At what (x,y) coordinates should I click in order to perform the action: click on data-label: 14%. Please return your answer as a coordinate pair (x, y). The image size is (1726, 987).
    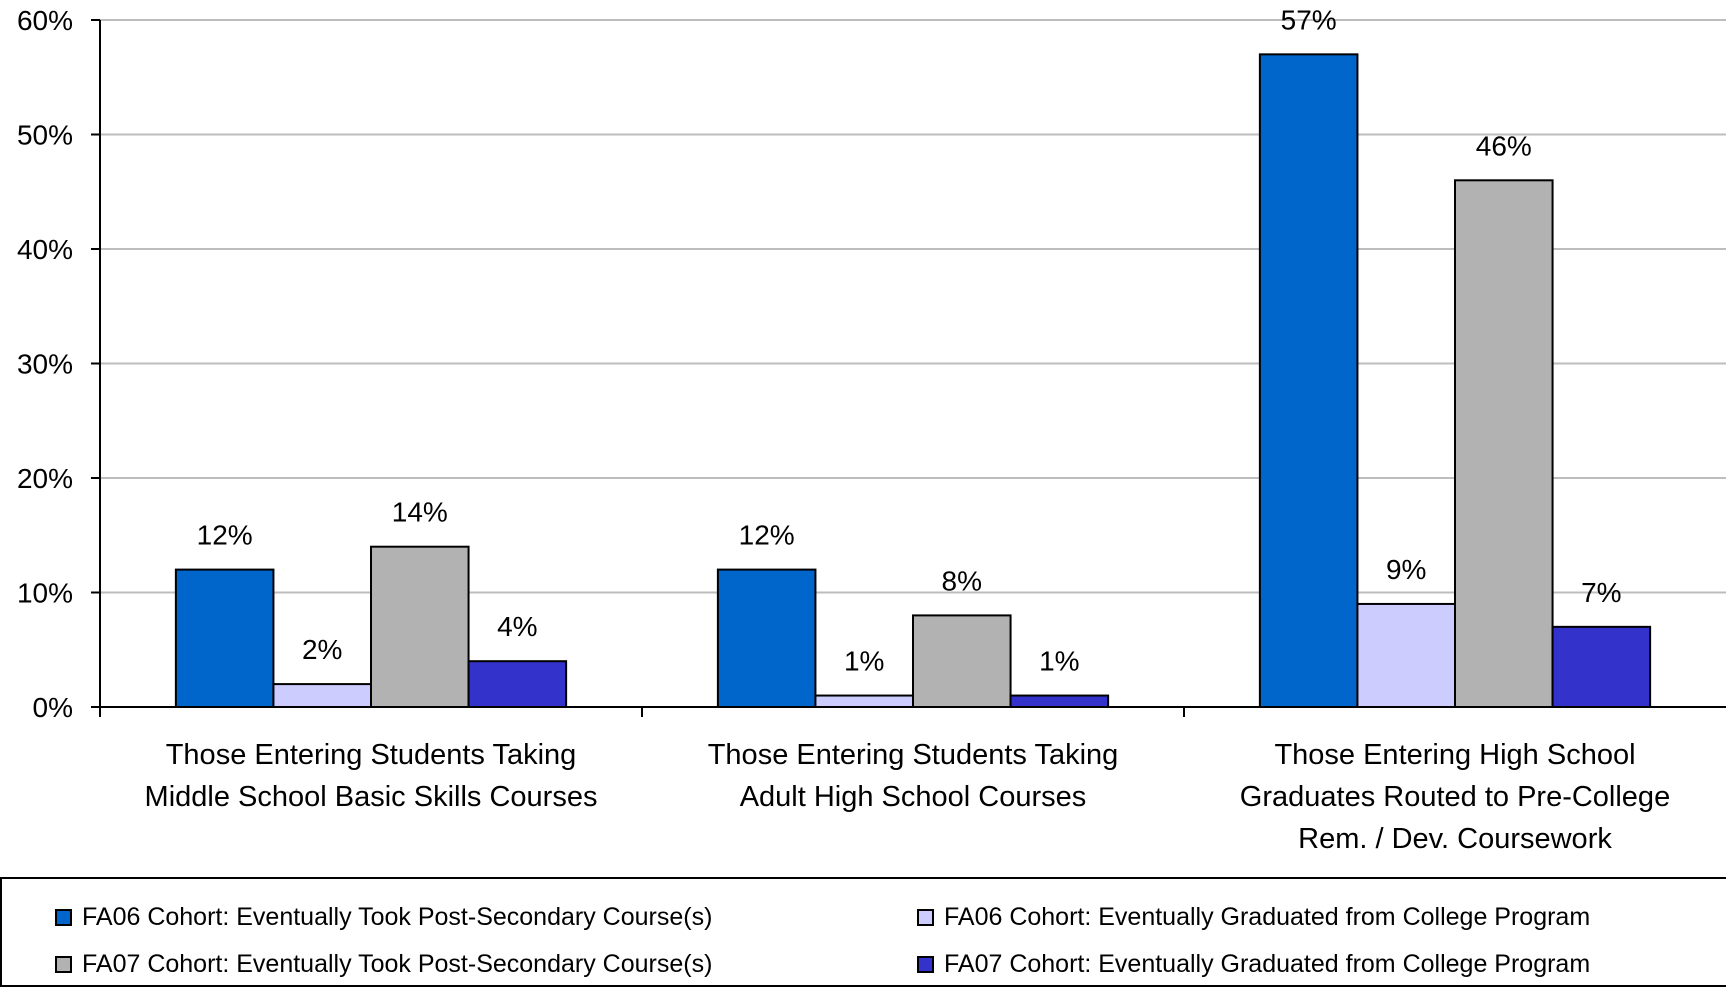
    Looking at the image, I should click on (420, 512).